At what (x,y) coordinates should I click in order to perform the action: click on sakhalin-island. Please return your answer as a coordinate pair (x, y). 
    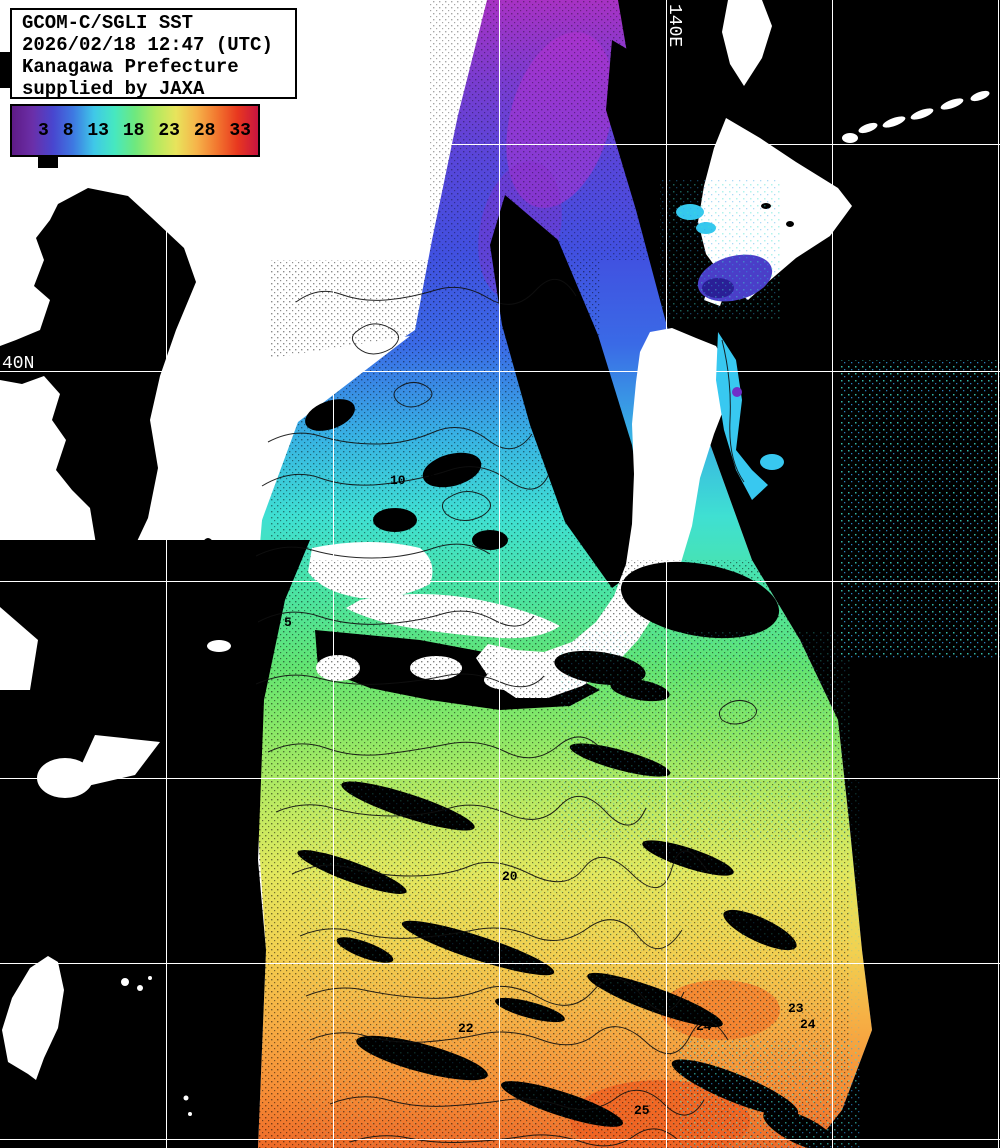
    Looking at the image, I should click on (747, 43).